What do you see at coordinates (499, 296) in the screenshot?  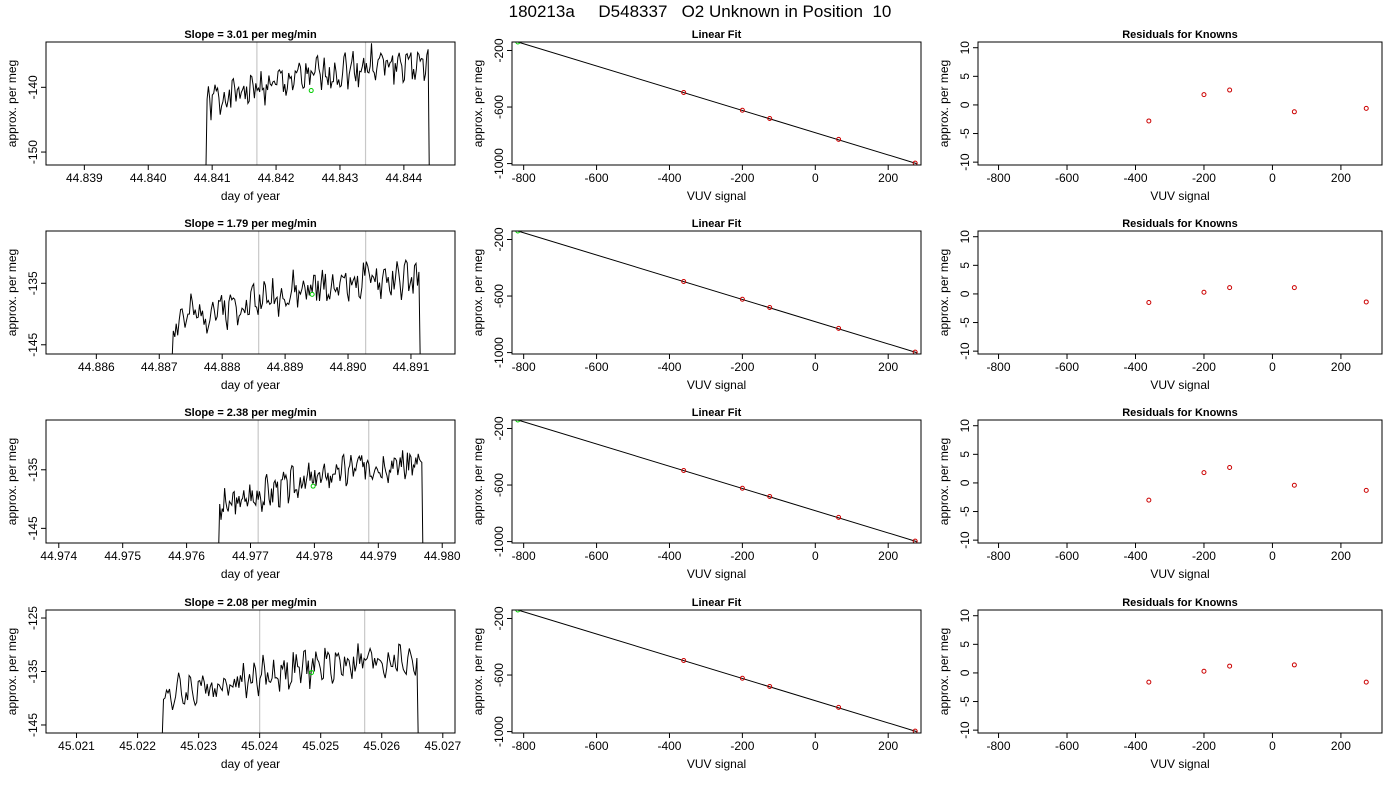 I see `y-tick-label: -600` at bounding box center [499, 296].